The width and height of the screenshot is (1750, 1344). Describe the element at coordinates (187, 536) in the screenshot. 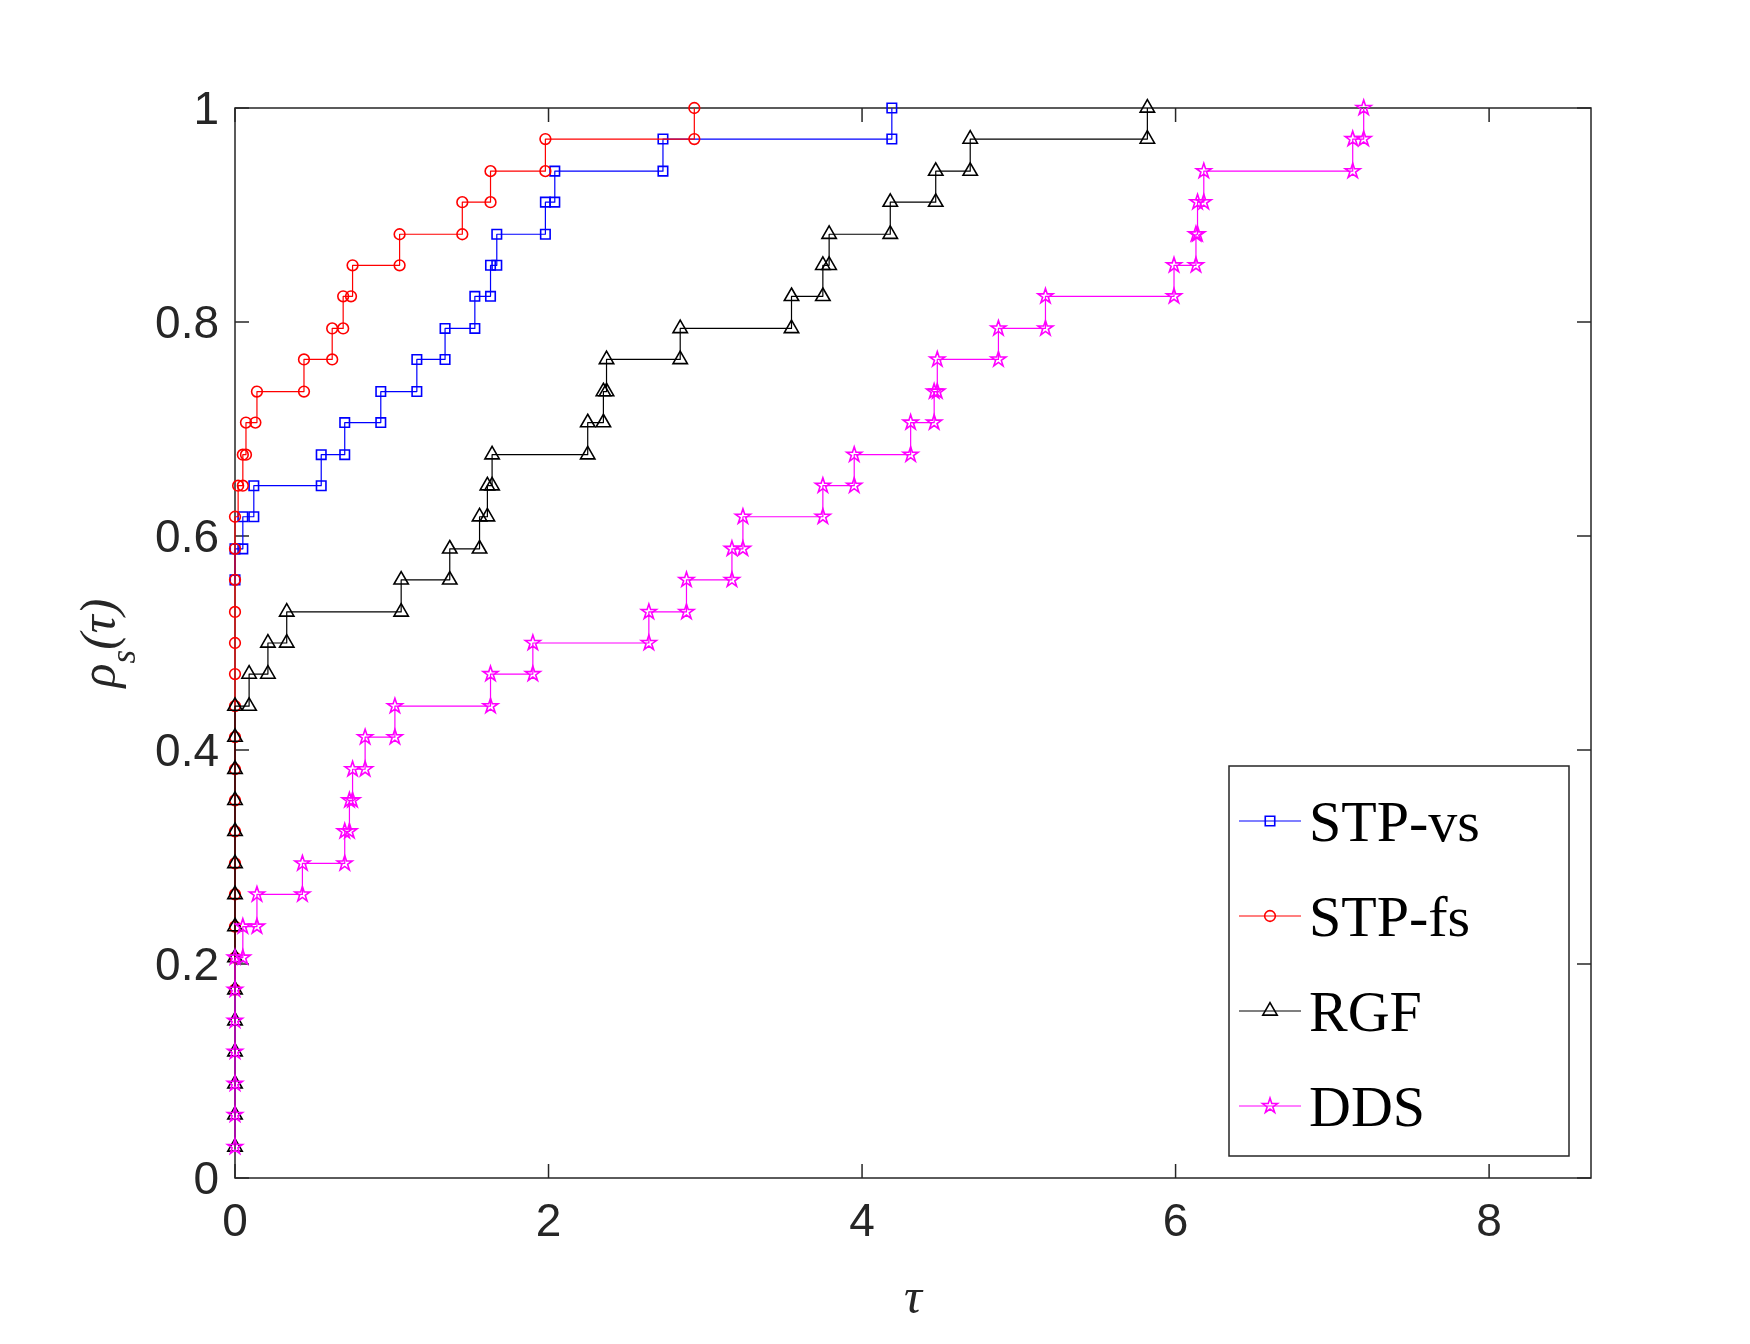

I see `y-tick-label: 0.6` at that location.